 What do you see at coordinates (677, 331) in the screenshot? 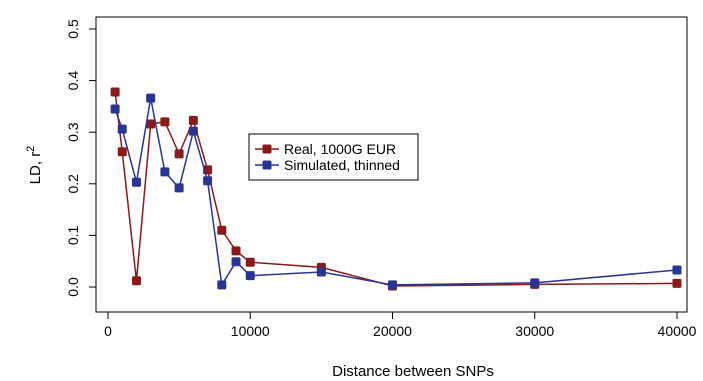
I see `x-tick-label: 40000` at bounding box center [677, 331].